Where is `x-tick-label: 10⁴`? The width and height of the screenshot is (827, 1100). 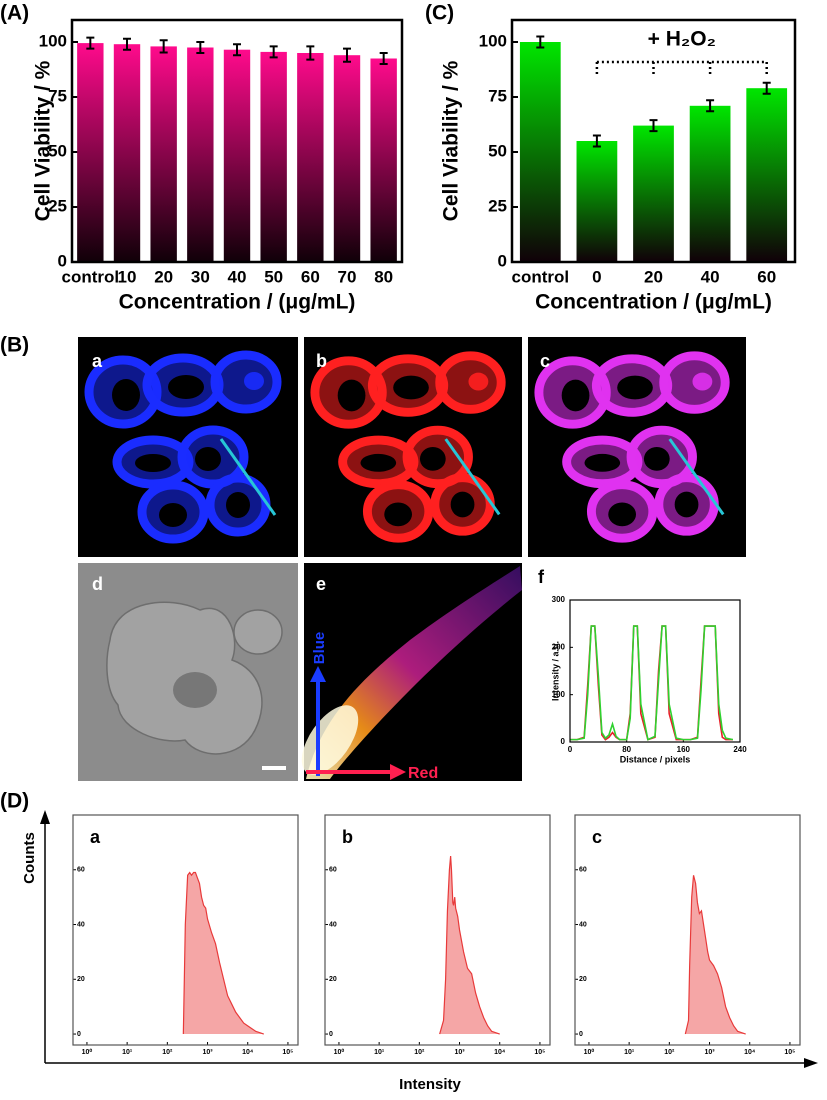 x-tick-label: 10⁴ is located at coordinates (750, 1052).